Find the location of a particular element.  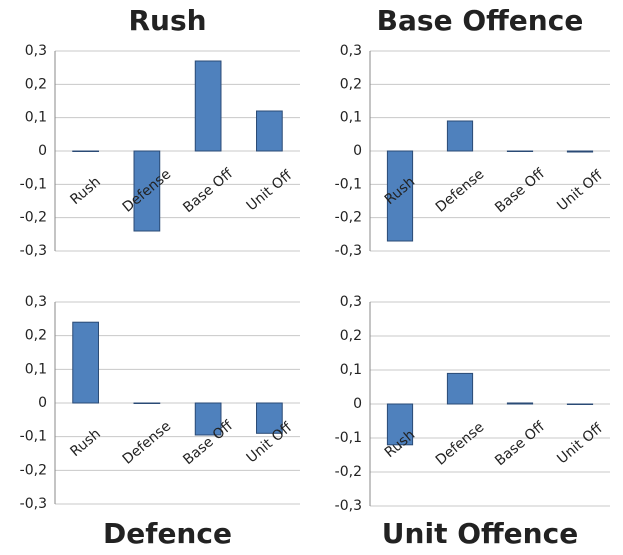

chart-title: Defence is located at coordinates (167, 533).